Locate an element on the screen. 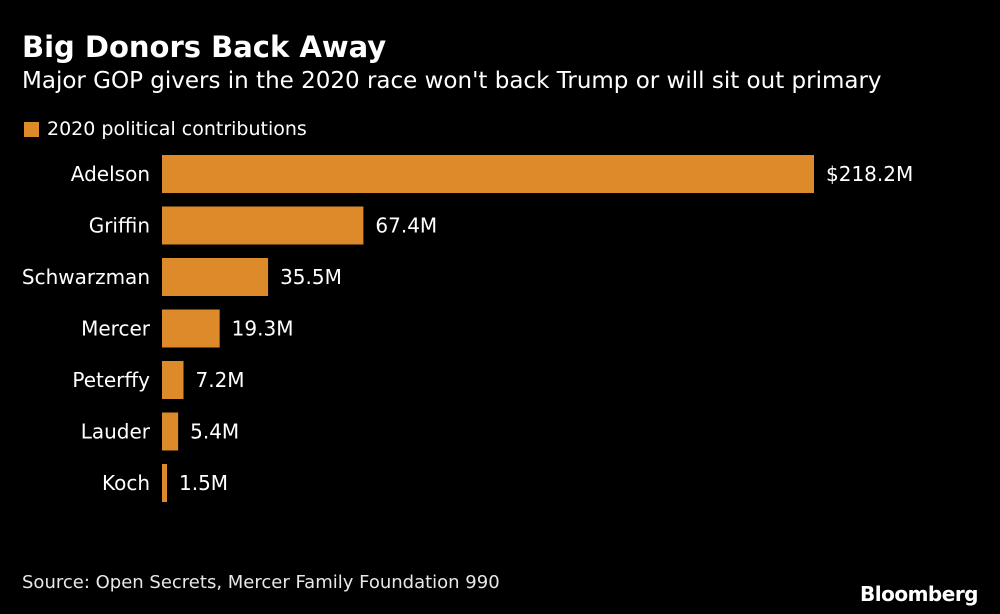 The width and height of the screenshot is (1000, 614). bar-lauder is located at coordinates (170, 431).